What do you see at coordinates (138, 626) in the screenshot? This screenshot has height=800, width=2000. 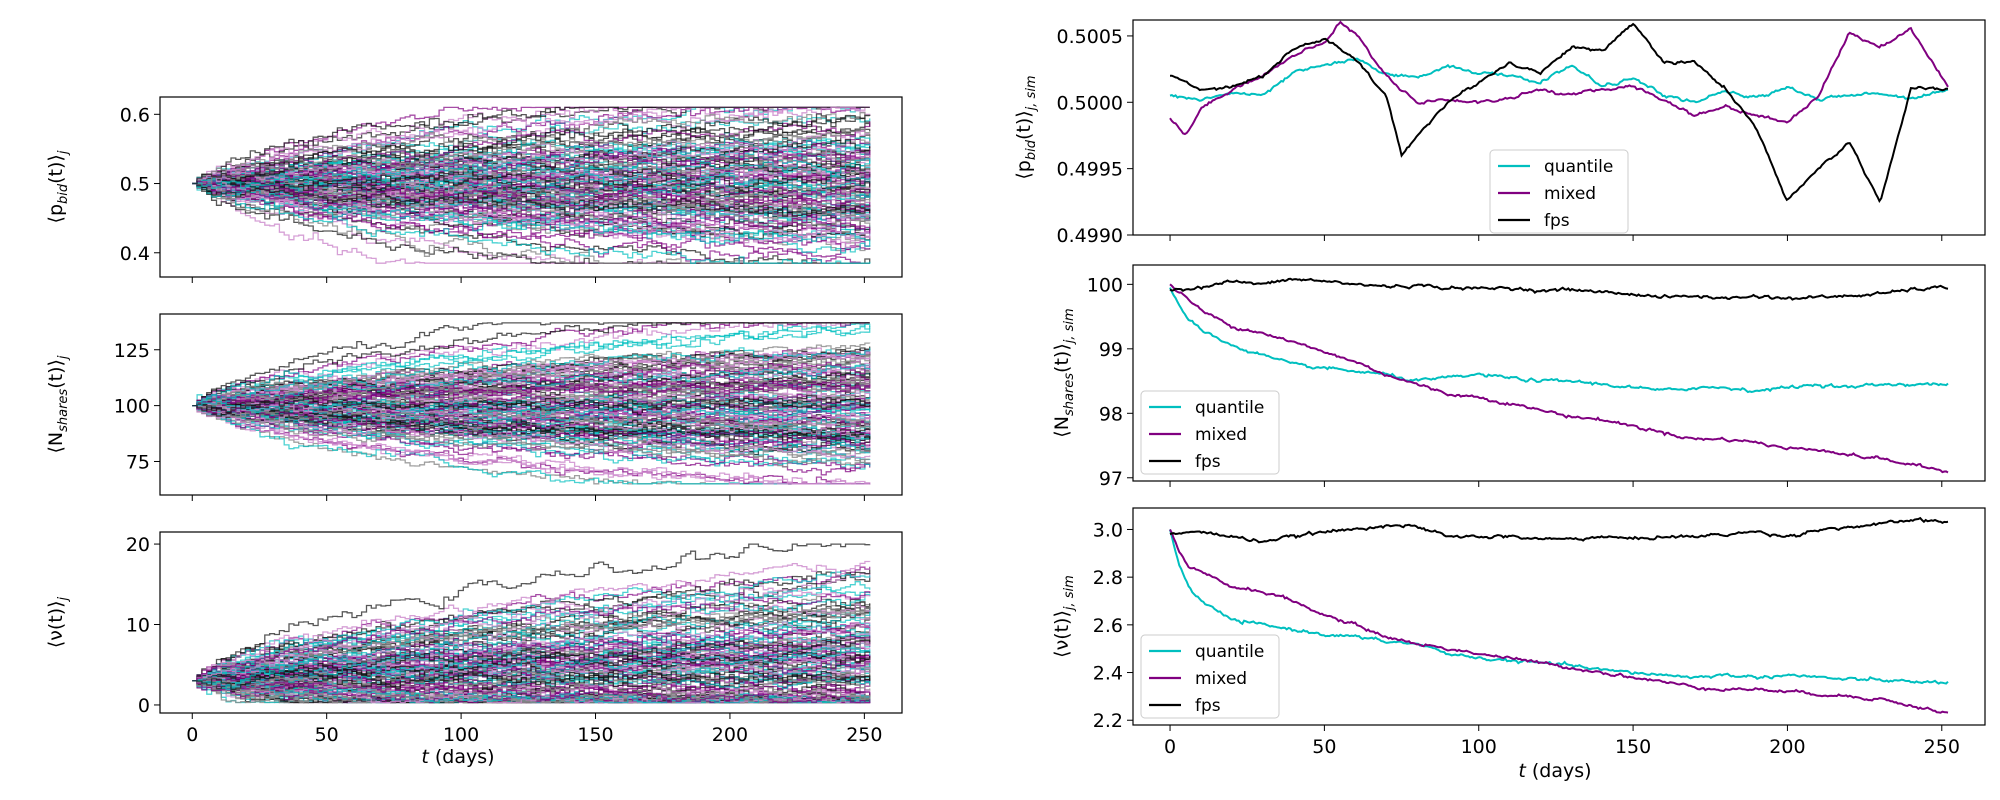 I see `y-tick-label: 10` at bounding box center [138, 626].